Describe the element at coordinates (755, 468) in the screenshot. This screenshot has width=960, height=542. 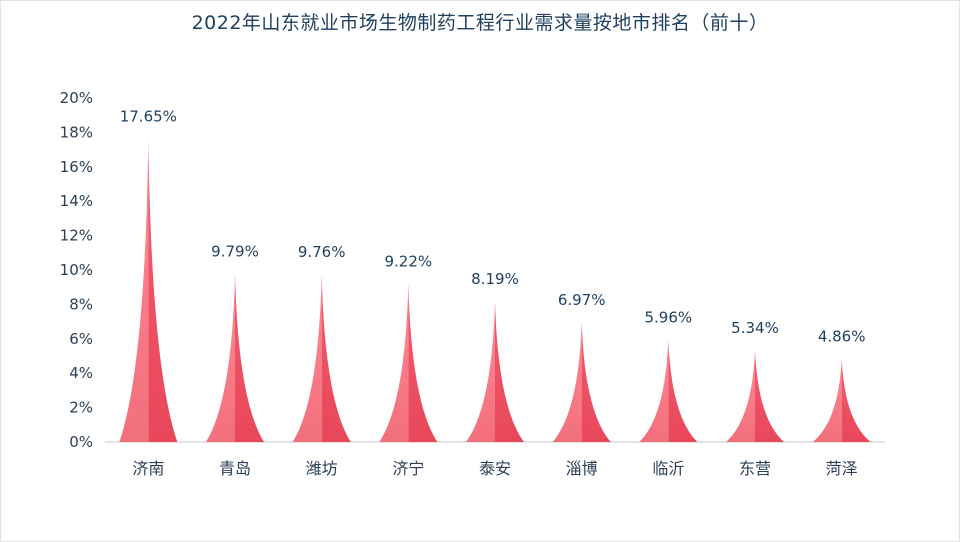
I see `x-category-label: 东营` at that location.